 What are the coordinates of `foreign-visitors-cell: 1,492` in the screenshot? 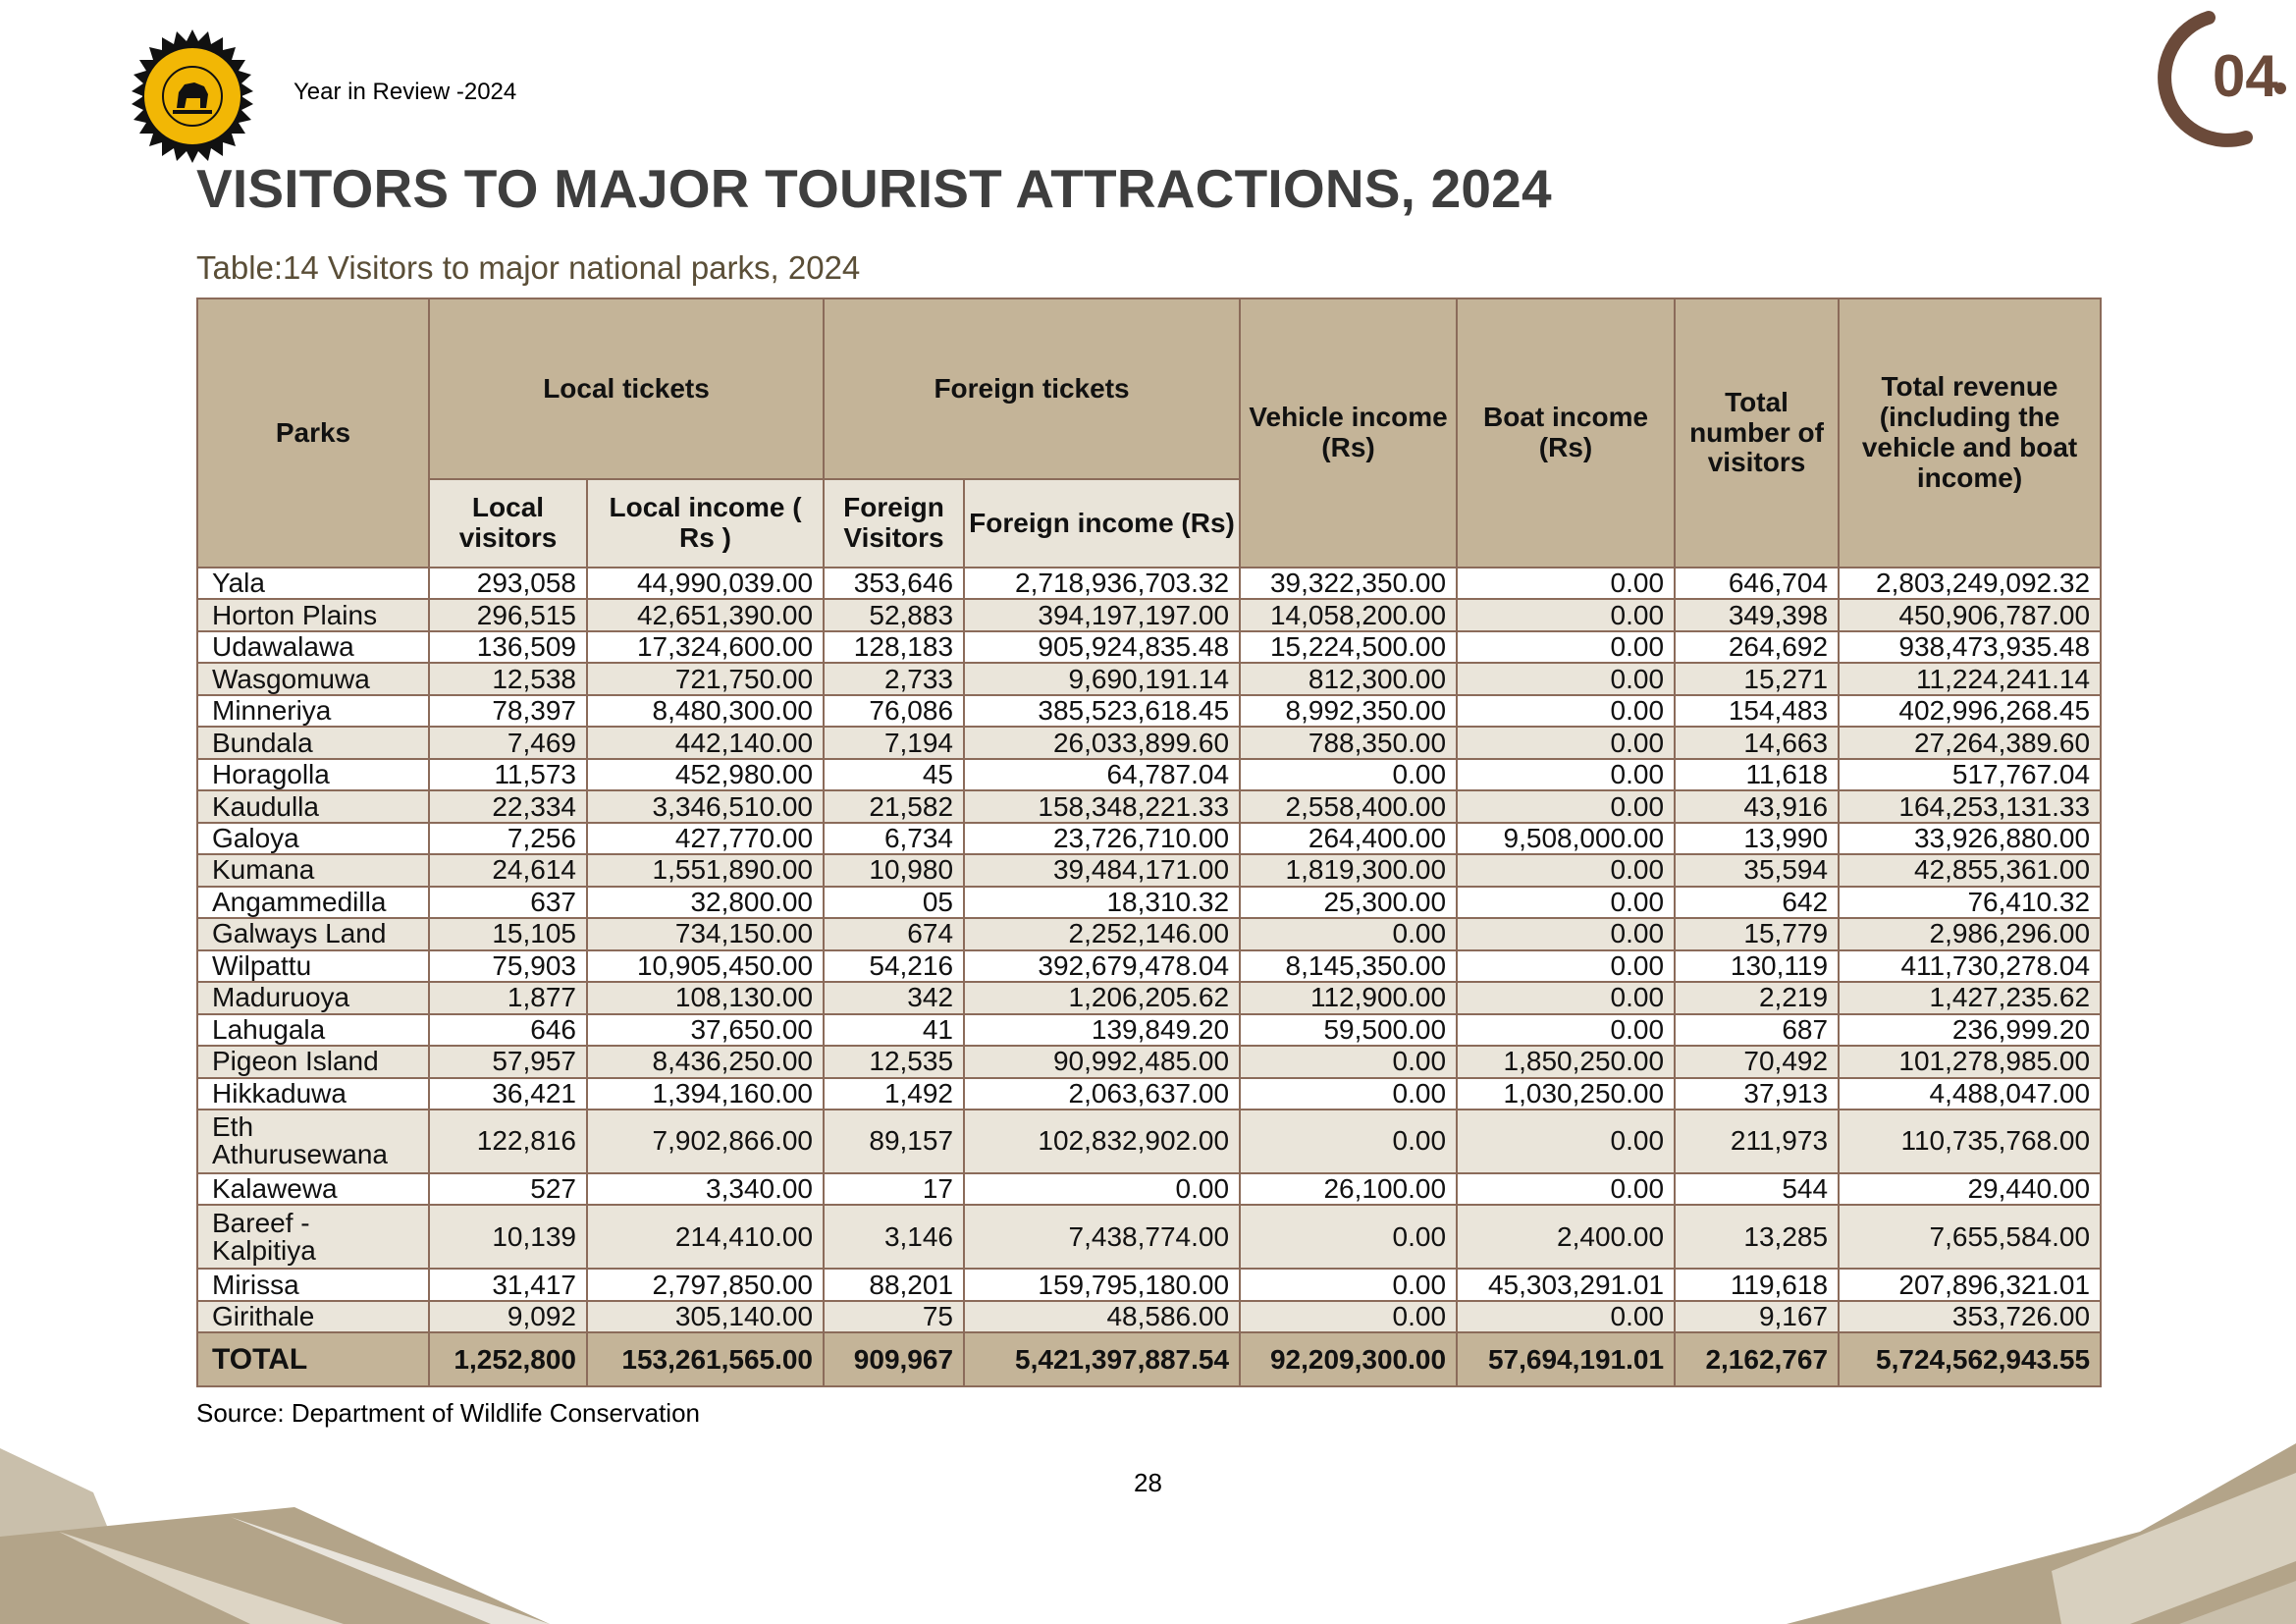 It's located at (894, 1093).